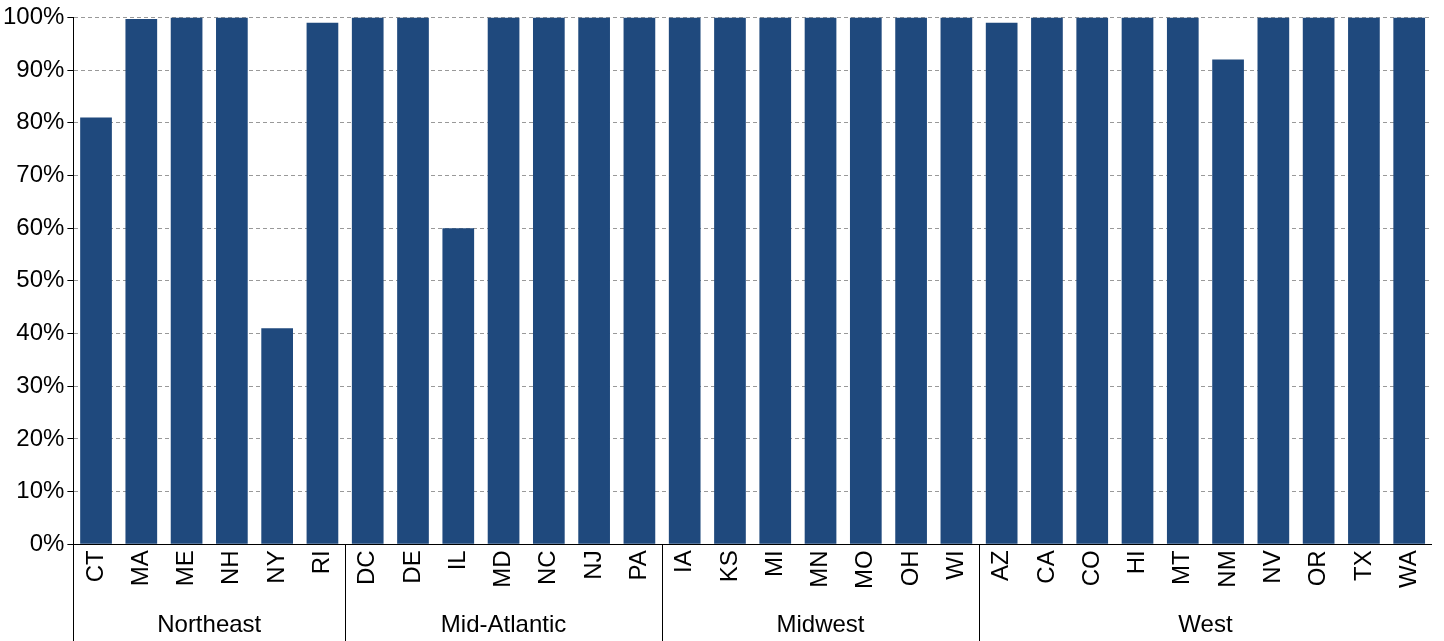 Image resolution: width=1444 pixels, height=641 pixels. What do you see at coordinates (321, 562) in the screenshot?
I see `x-tick-label: RI` at bounding box center [321, 562].